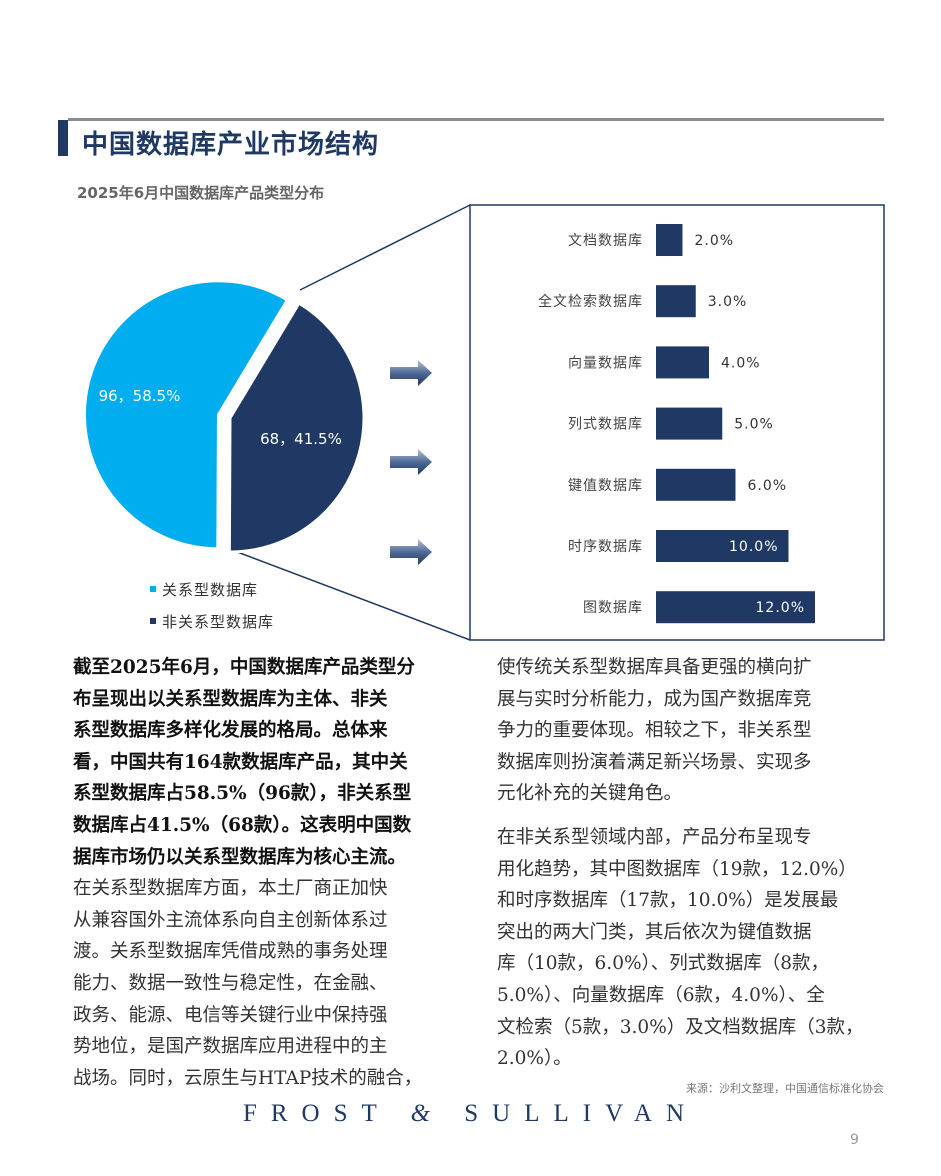  Describe the element at coordinates (230, 1015) in the screenshot. I see `text-line: 政务、能源、电信等关键行业中保持强` at that location.